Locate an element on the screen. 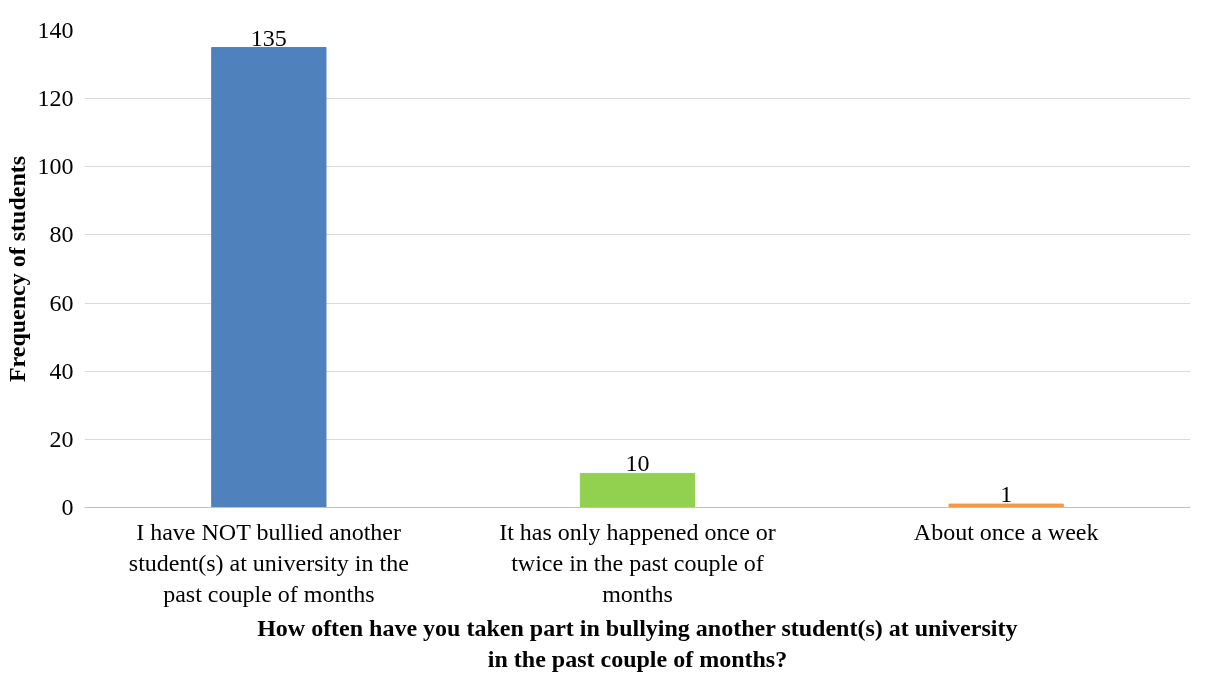  y-axis-title: Frequency of students is located at coordinates (16, 269).